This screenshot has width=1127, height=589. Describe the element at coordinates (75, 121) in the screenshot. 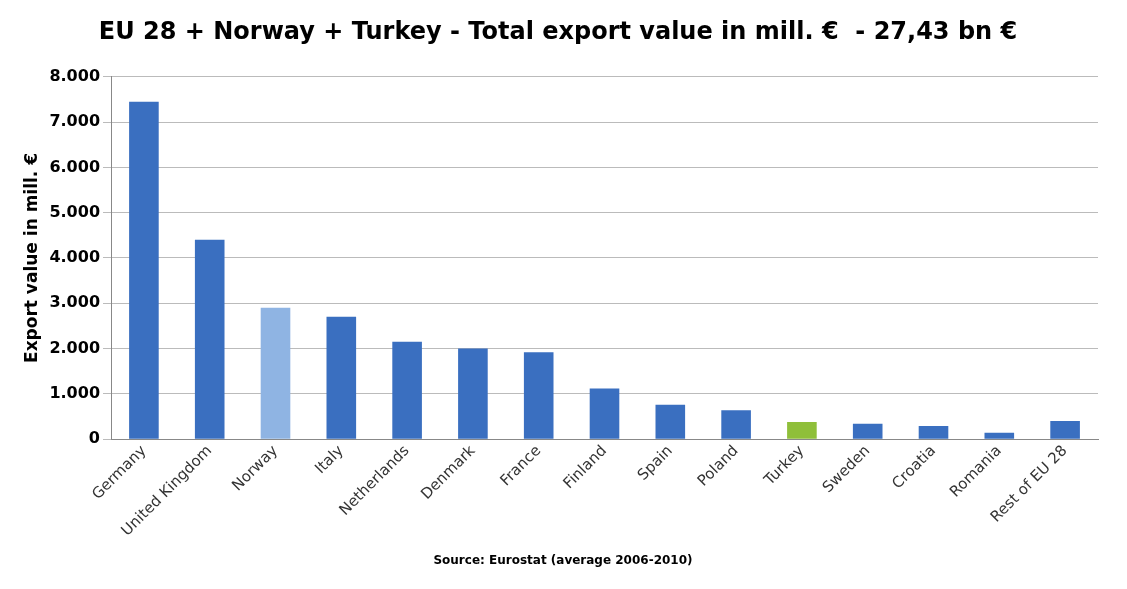

I see `y-tick-label: 7.000` at that location.